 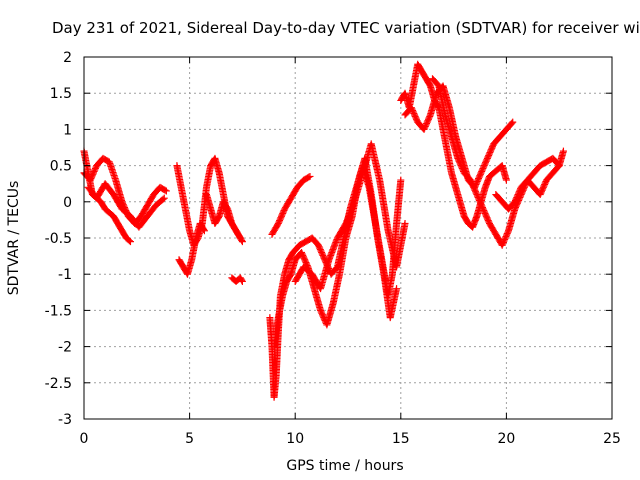 What do you see at coordinates (61, 167) in the screenshot?
I see `y-tick-label: 0.5` at bounding box center [61, 167].